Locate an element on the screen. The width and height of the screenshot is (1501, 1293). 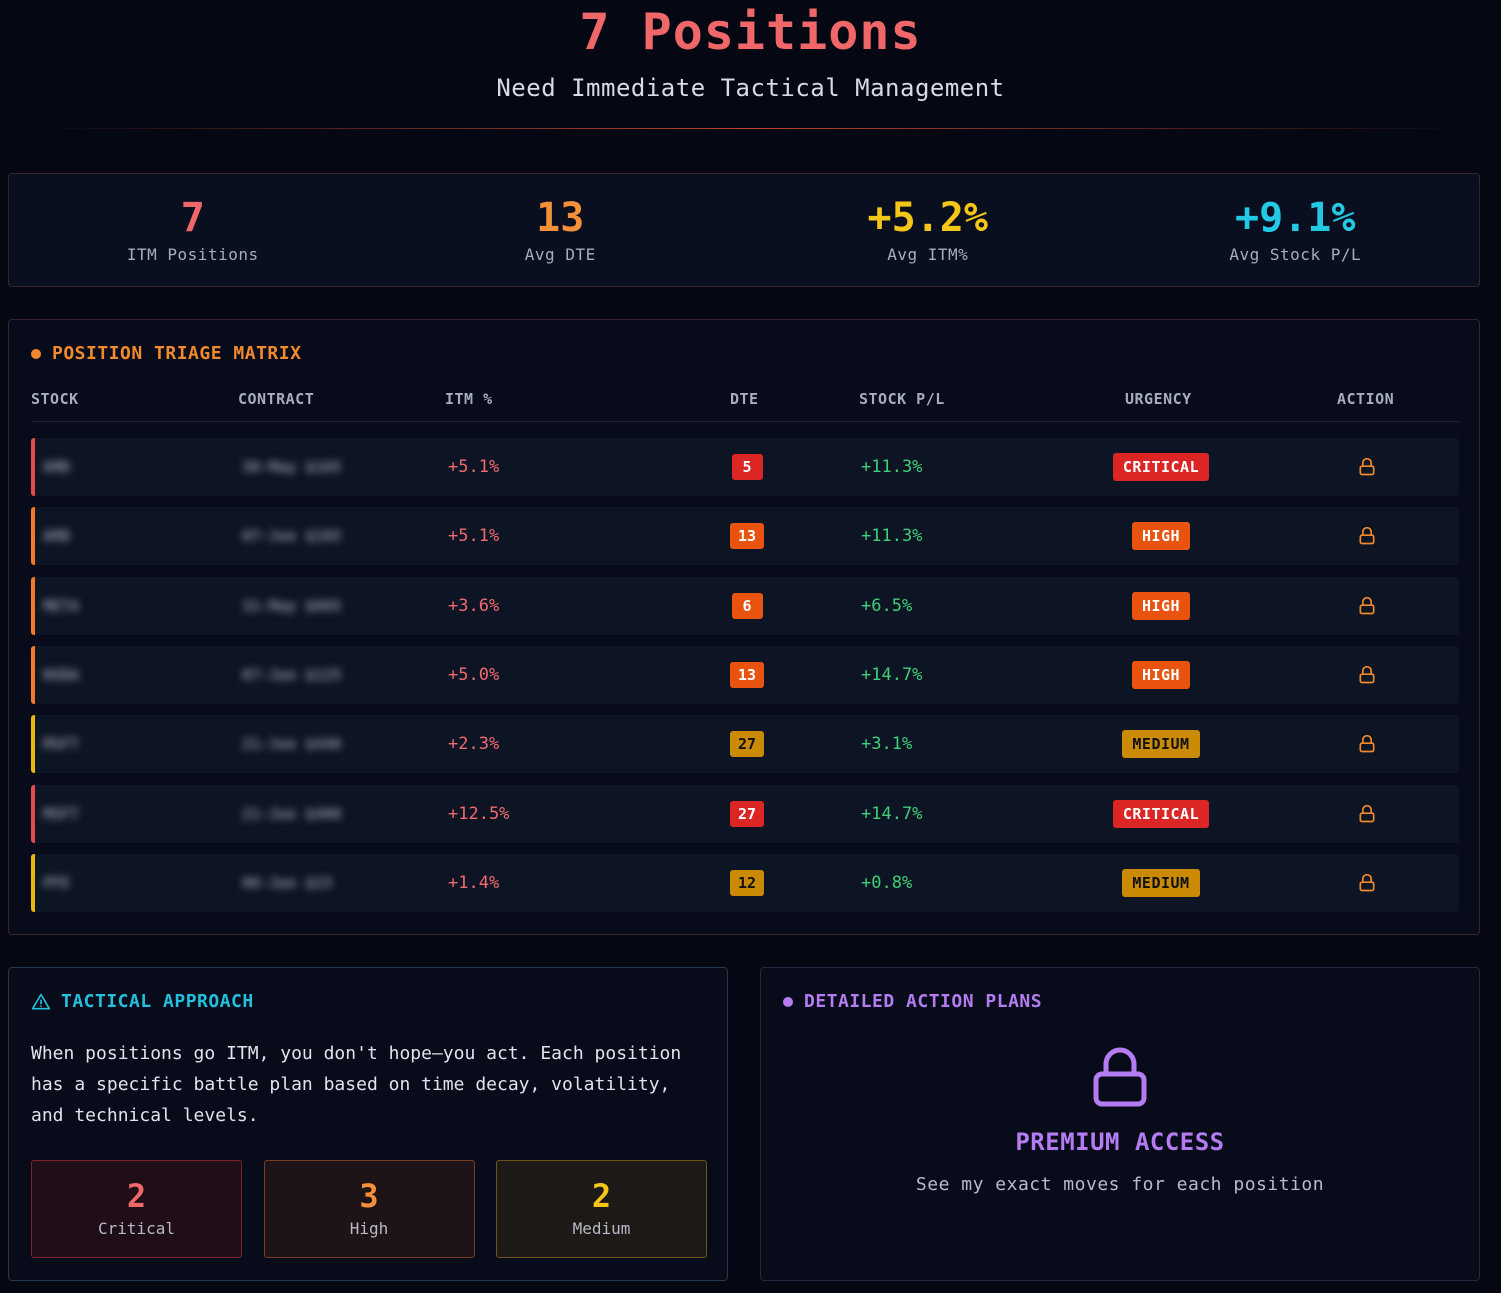
urgency-cell: HIGH is located at coordinates (1161, 675).